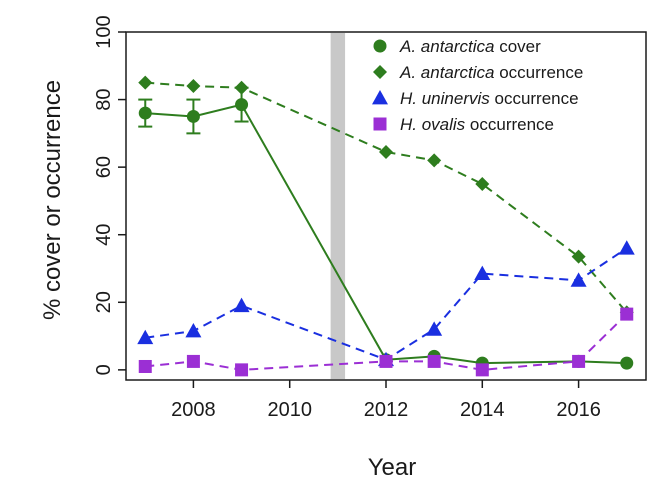  I want to click on shaded-band, so click(338, 206).